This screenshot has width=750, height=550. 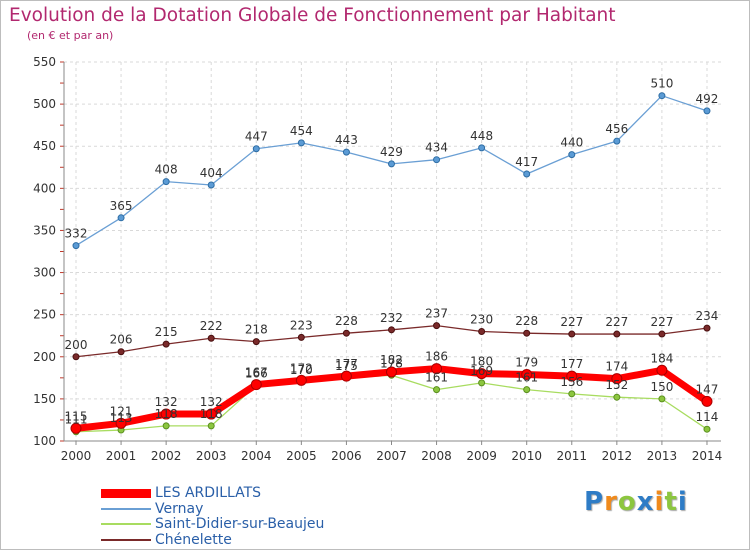 What do you see at coordinates (707, 316) in the screenshot?
I see `data-label-chenelette: 234` at bounding box center [707, 316].